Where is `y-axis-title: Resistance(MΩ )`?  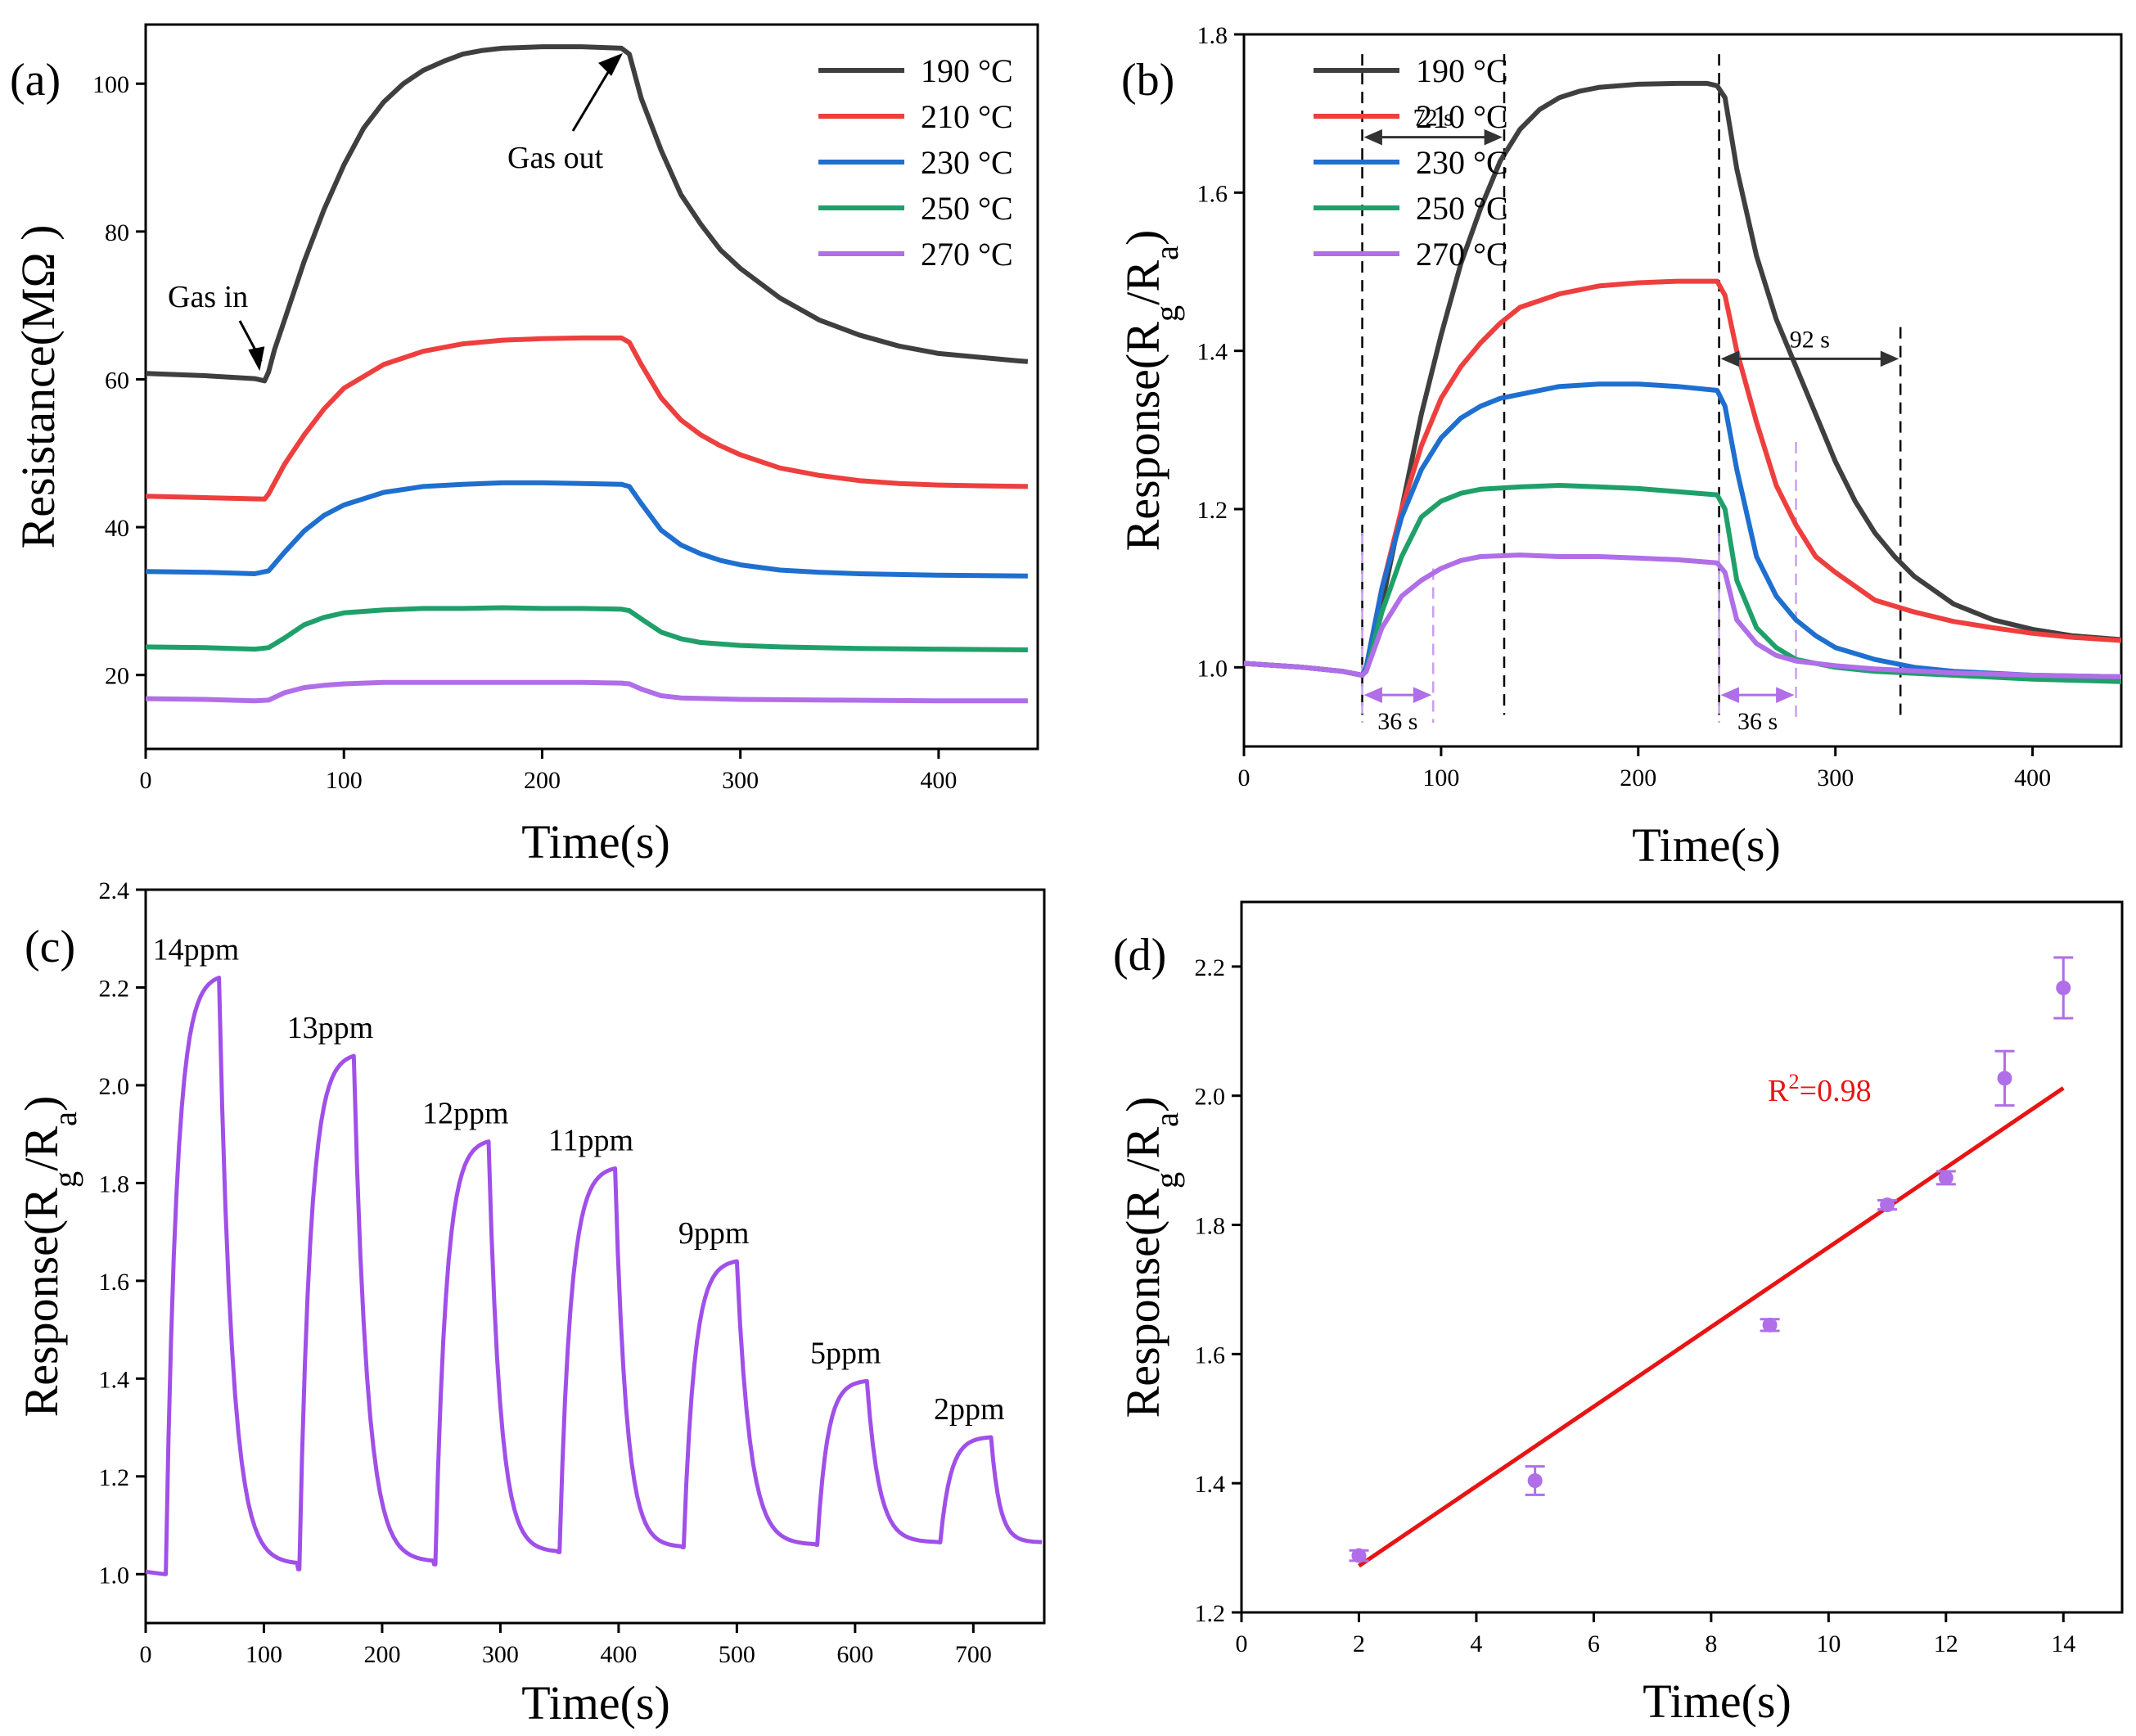 y-axis-title: Resistance(MΩ ) is located at coordinates (38, 387).